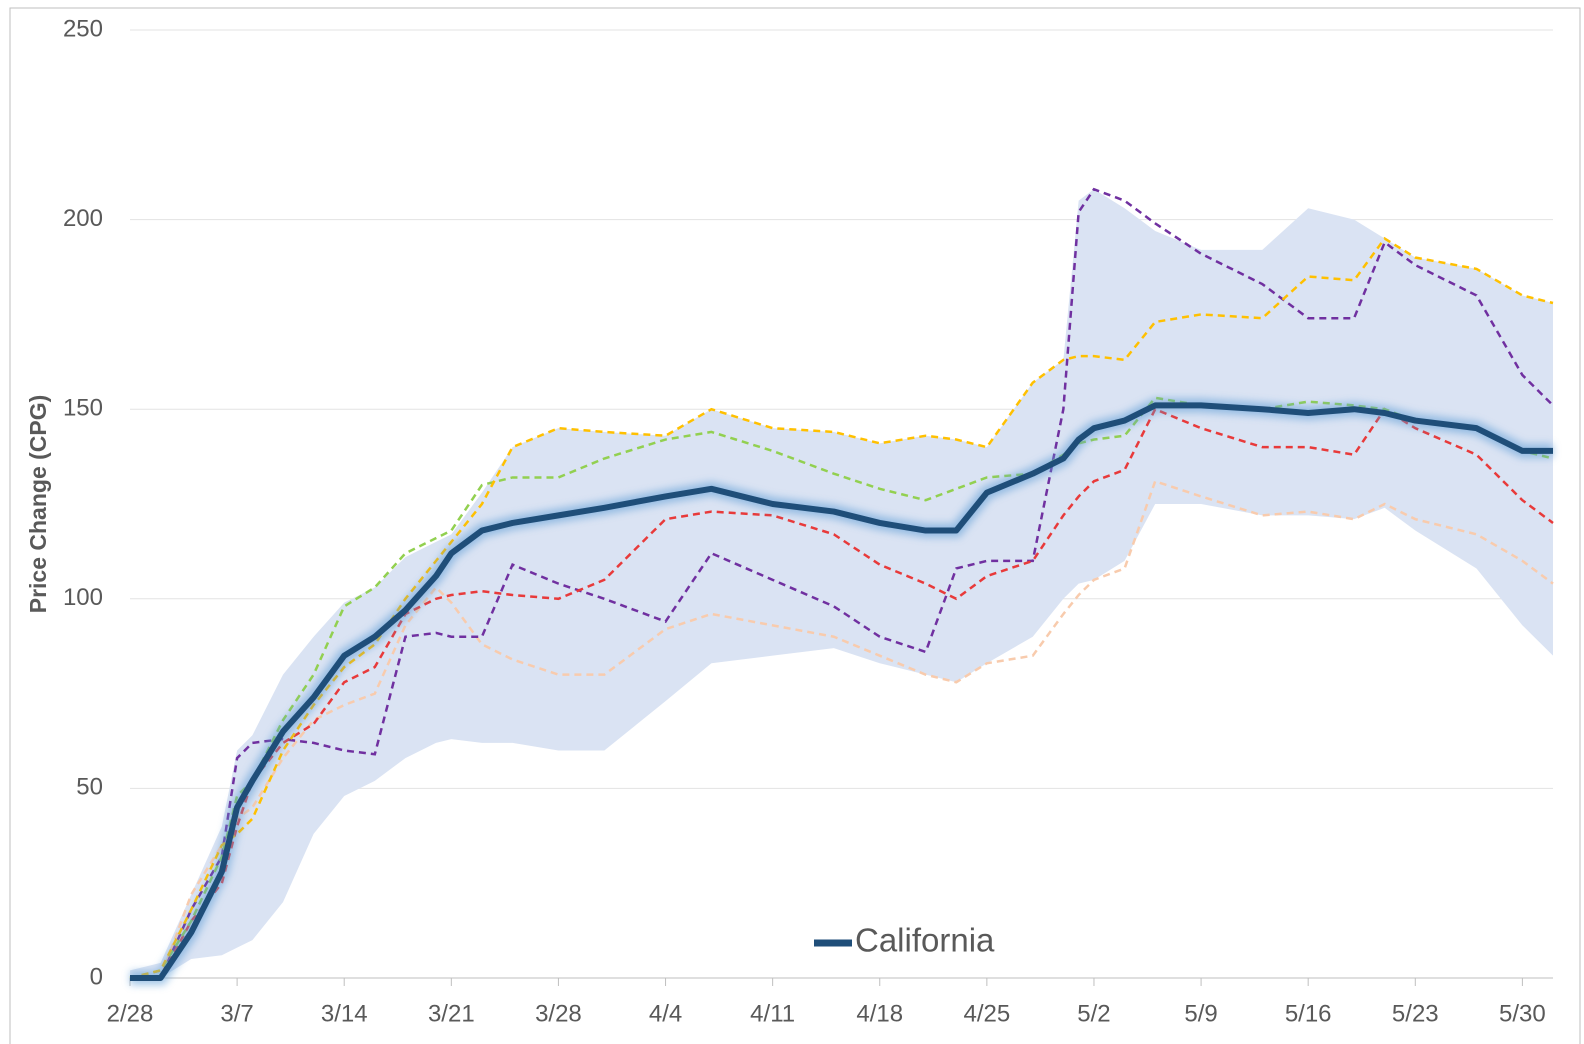  What do you see at coordinates (83, 408) in the screenshot?
I see `y-tick-label: 150` at bounding box center [83, 408].